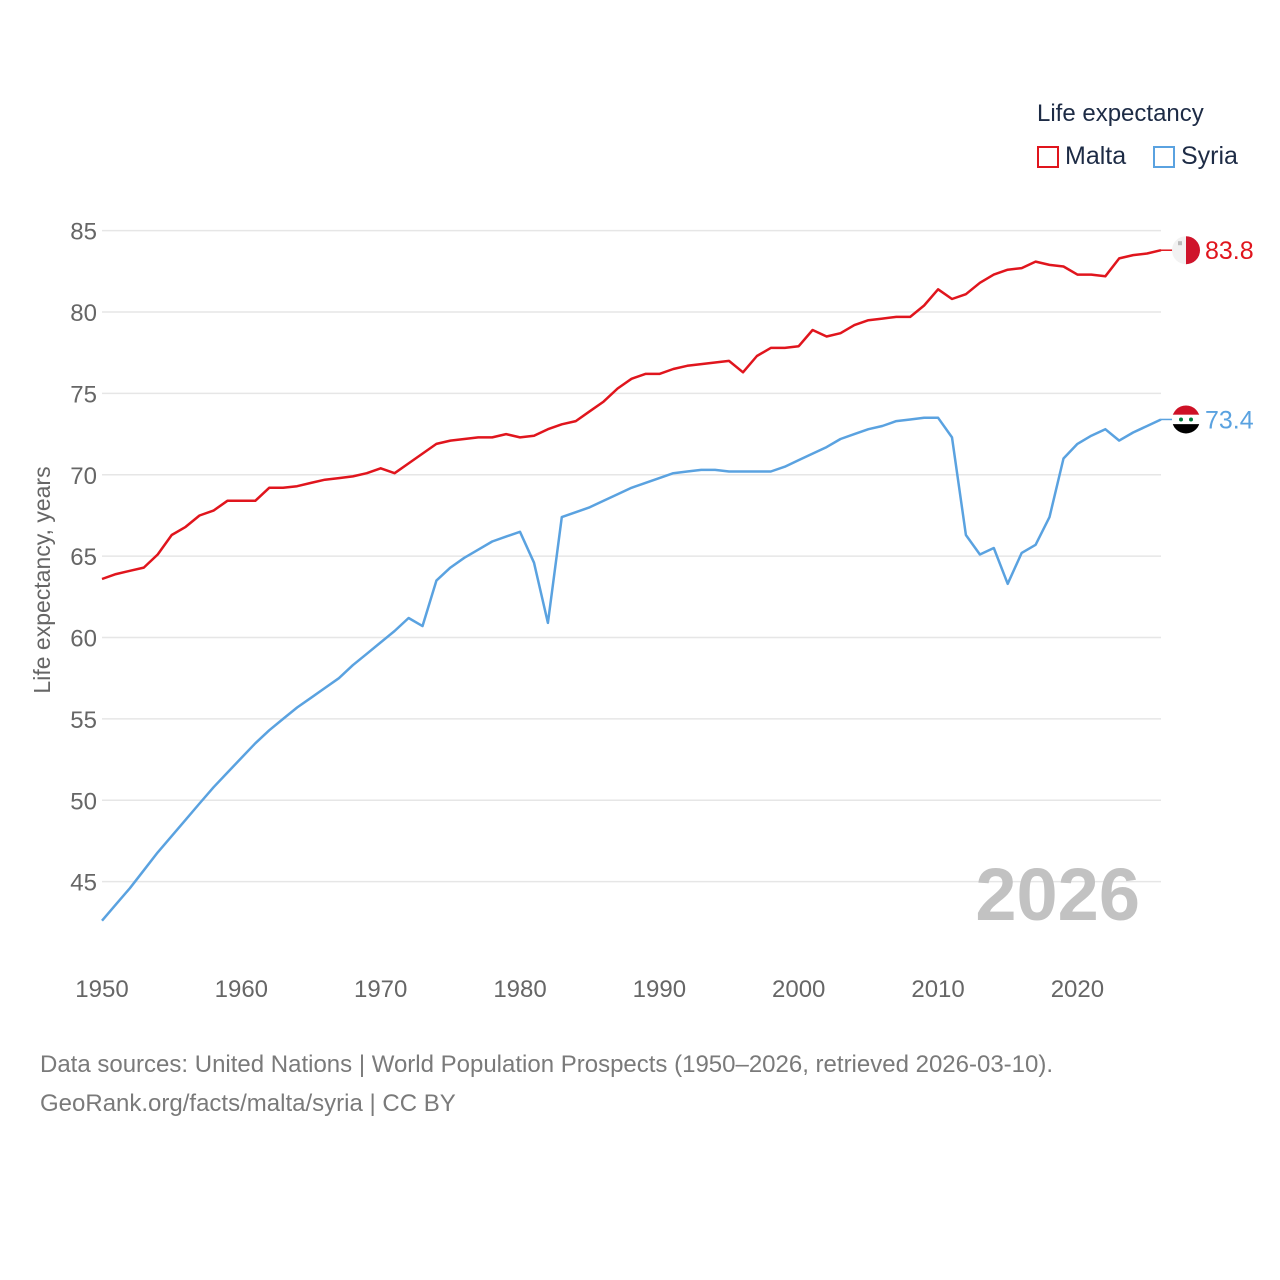  I want to click on y-tick-label: 45, so click(83, 883).